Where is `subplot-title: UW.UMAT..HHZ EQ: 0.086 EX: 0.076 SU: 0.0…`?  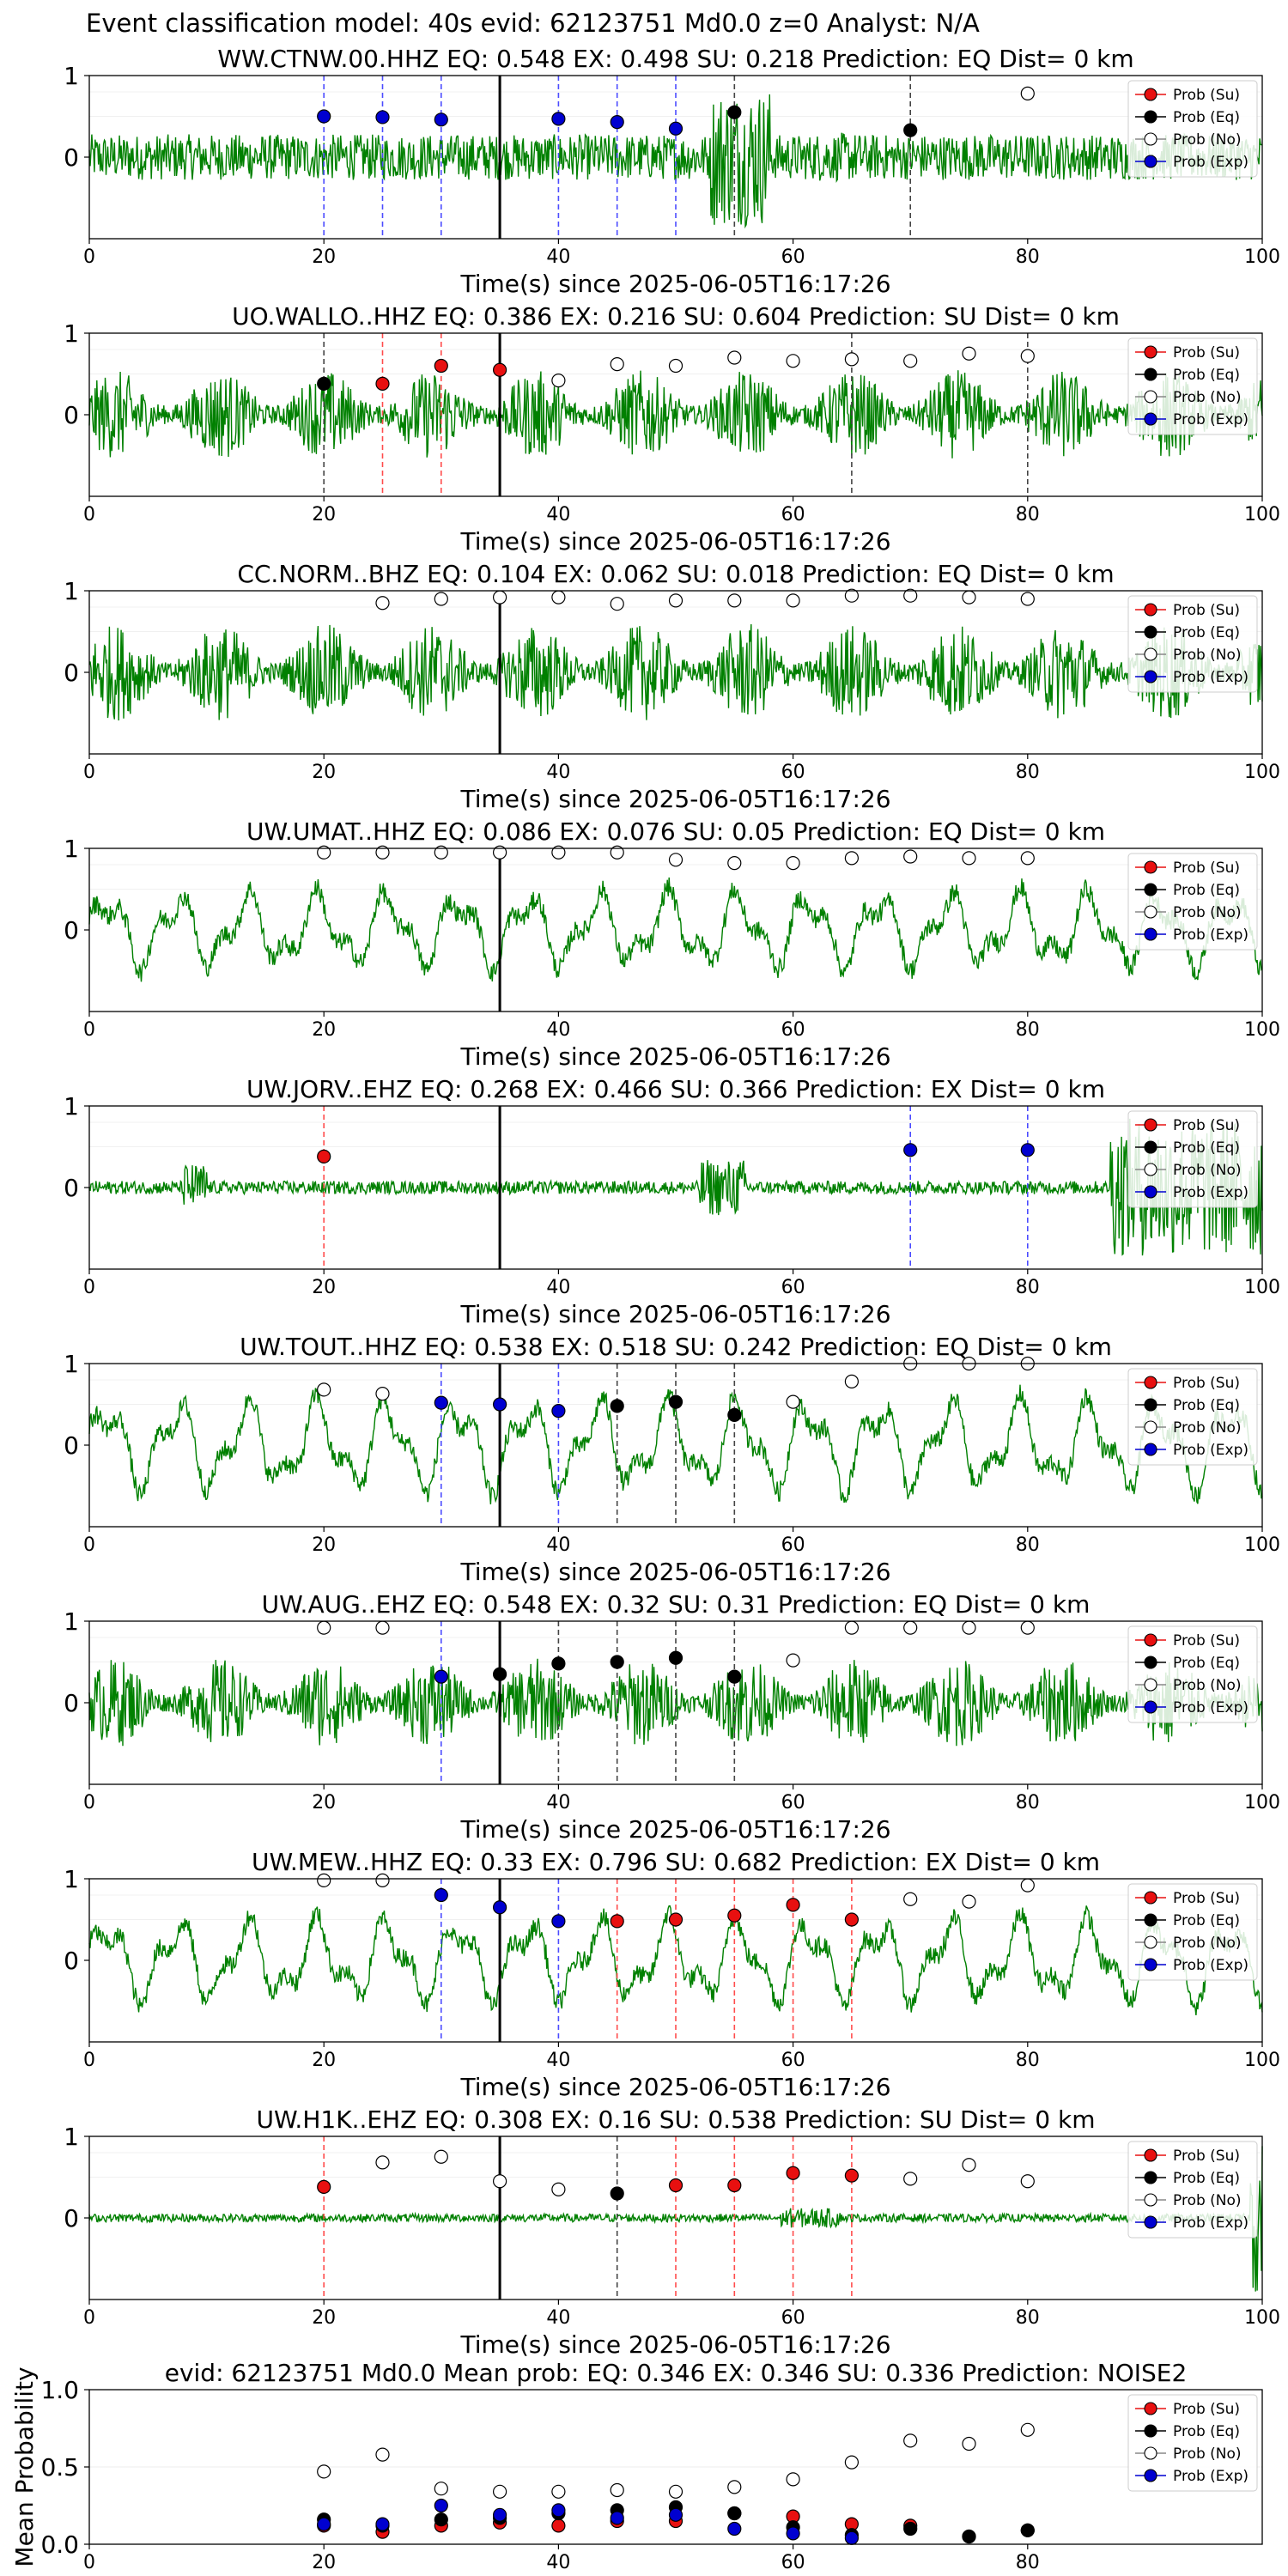 subplot-title: UW.UMAT..HHZ EQ: 0.086 EX: 0.076 SU: 0.0… is located at coordinates (675, 832).